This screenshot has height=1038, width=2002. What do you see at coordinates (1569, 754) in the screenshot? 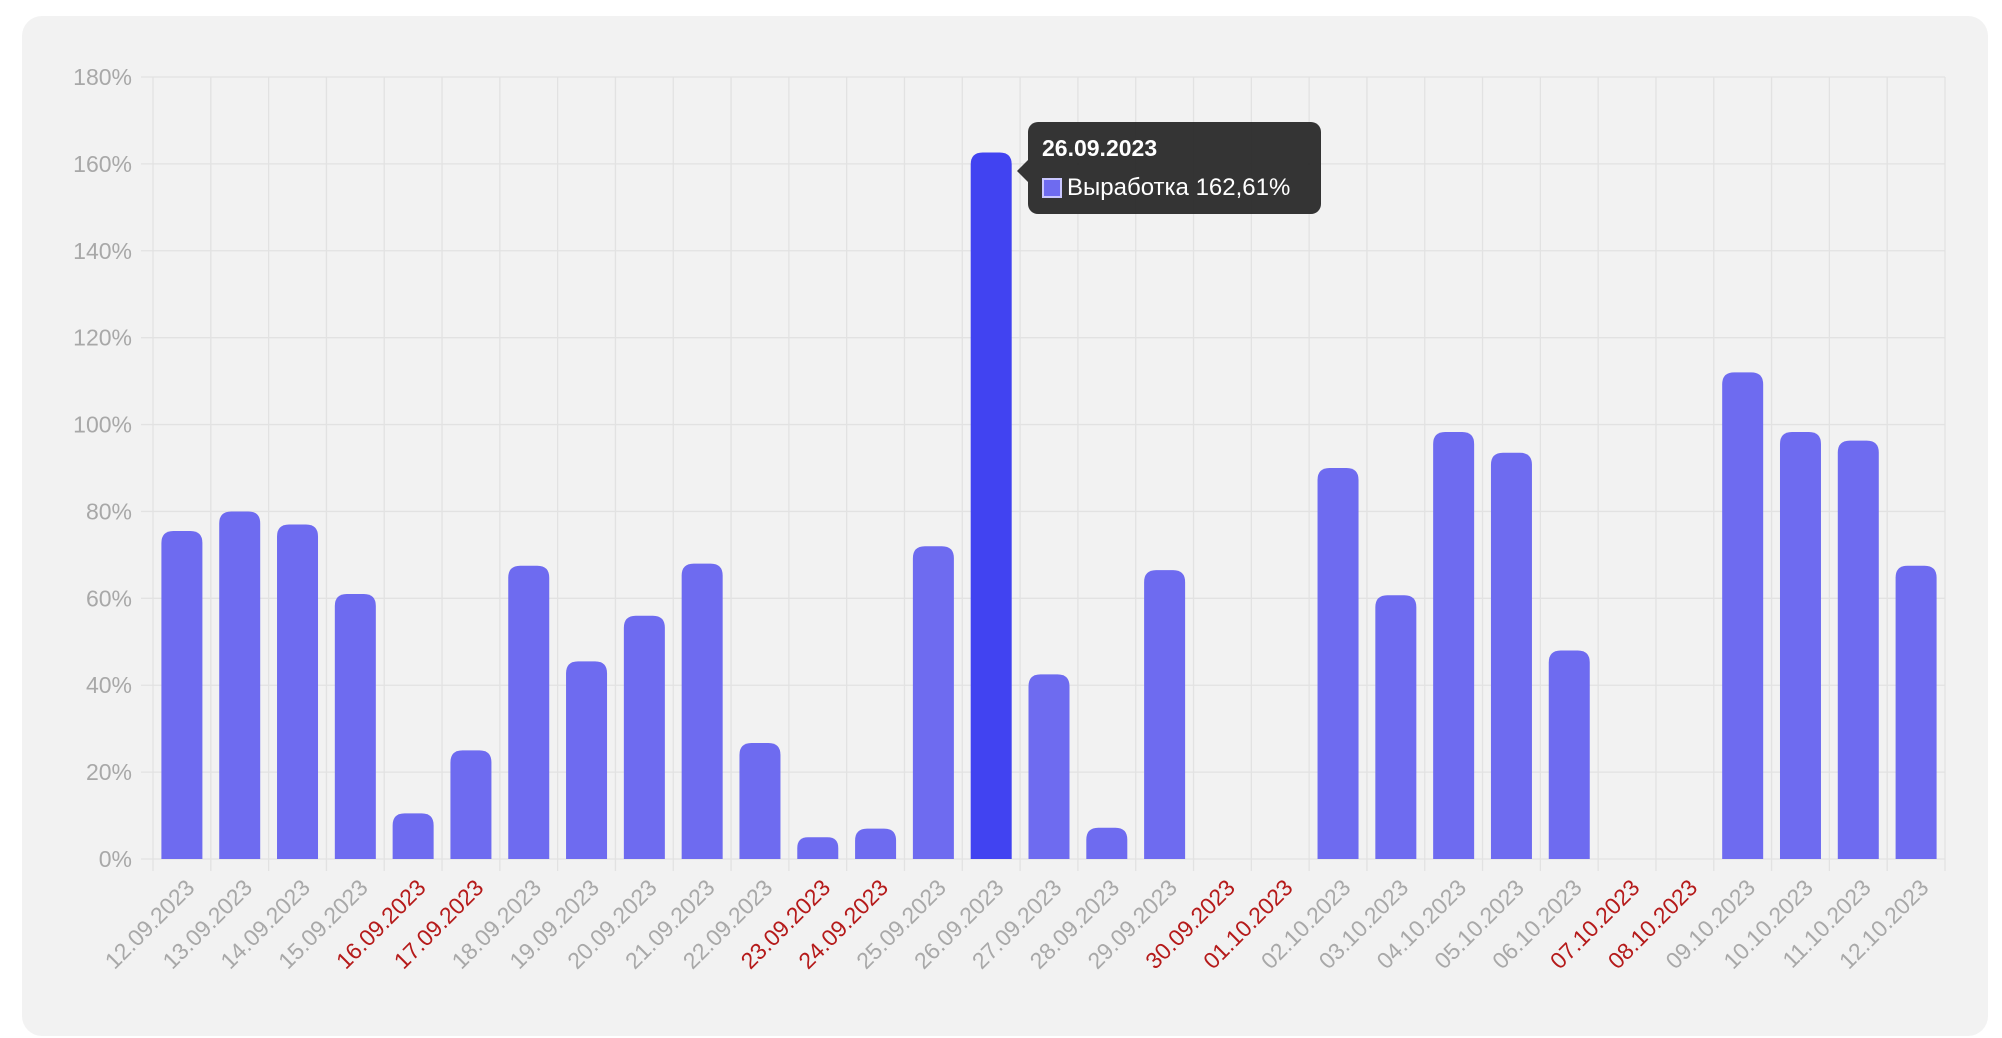
I see `bar-06.10.2023` at bounding box center [1569, 754].